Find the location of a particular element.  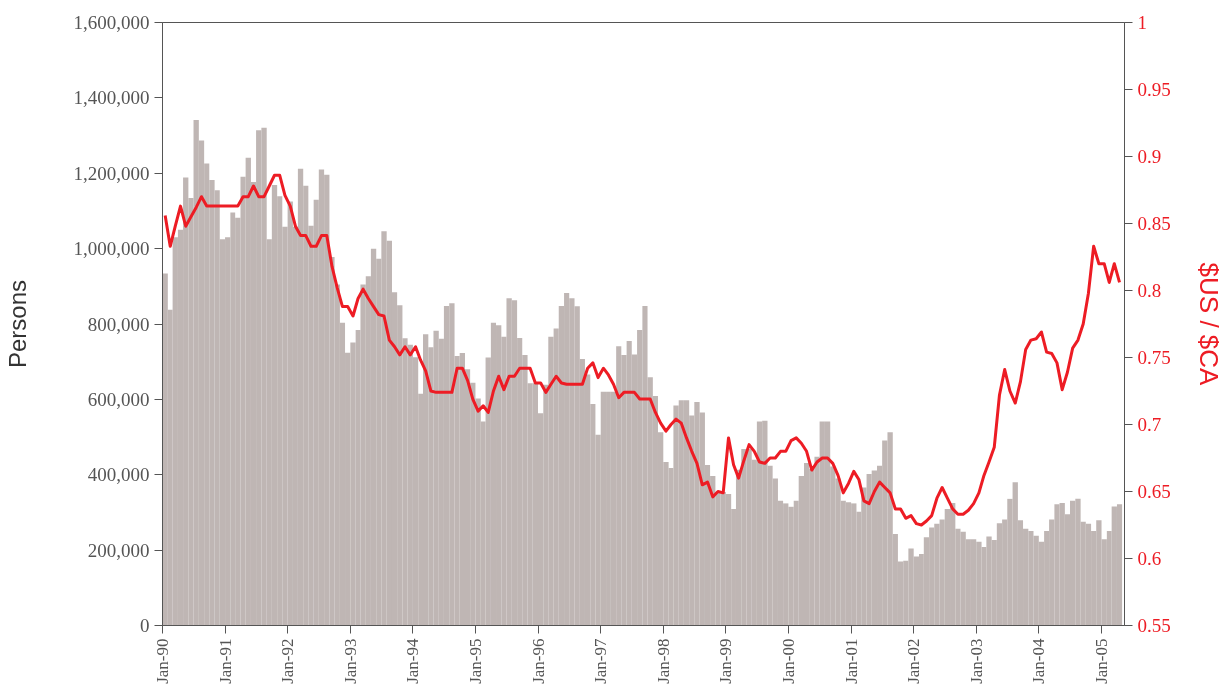

x-tick-label: Jan-01 is located at coordinates (851, 661).